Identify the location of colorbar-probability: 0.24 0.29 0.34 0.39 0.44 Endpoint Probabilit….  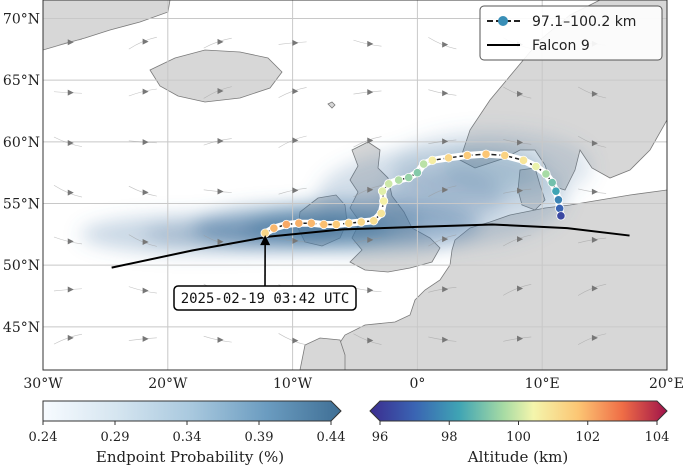
(187, 433).